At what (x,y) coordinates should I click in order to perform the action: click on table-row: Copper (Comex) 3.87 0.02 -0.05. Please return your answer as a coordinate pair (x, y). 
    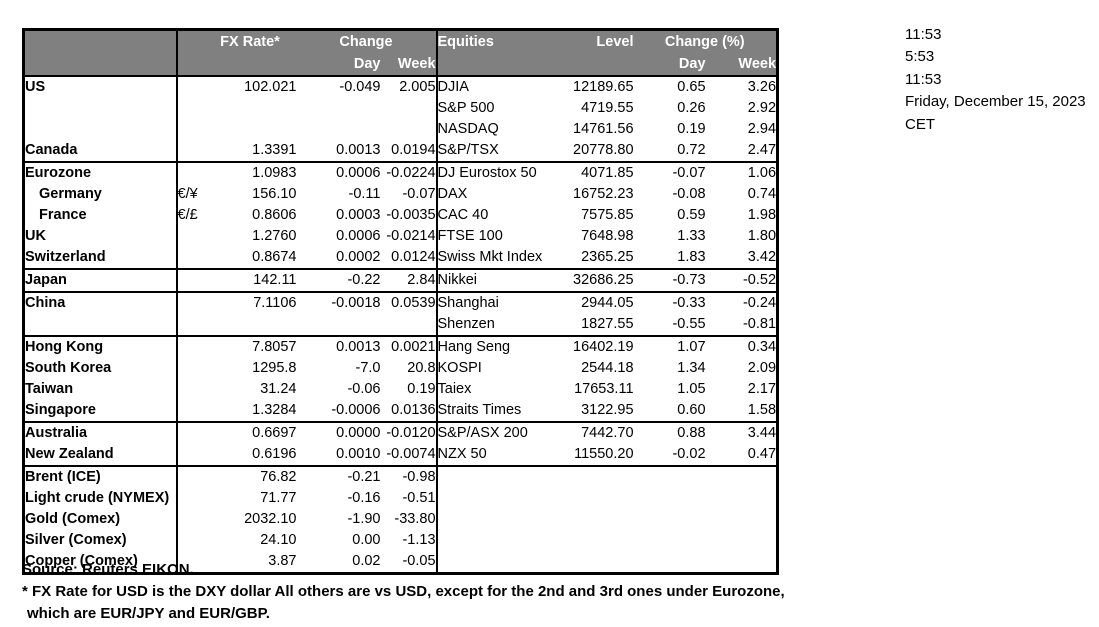
    Looking at the image, I should click on (400, 562).